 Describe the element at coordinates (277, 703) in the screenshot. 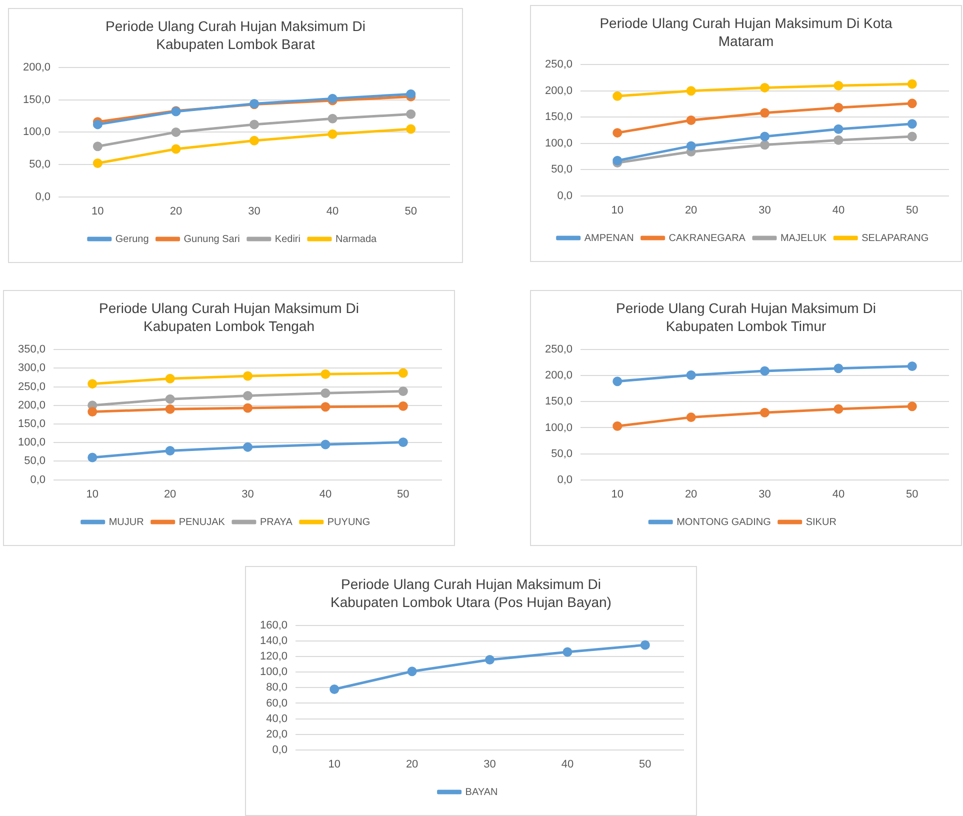

I see `y-tick-label: 60,0` at that location.